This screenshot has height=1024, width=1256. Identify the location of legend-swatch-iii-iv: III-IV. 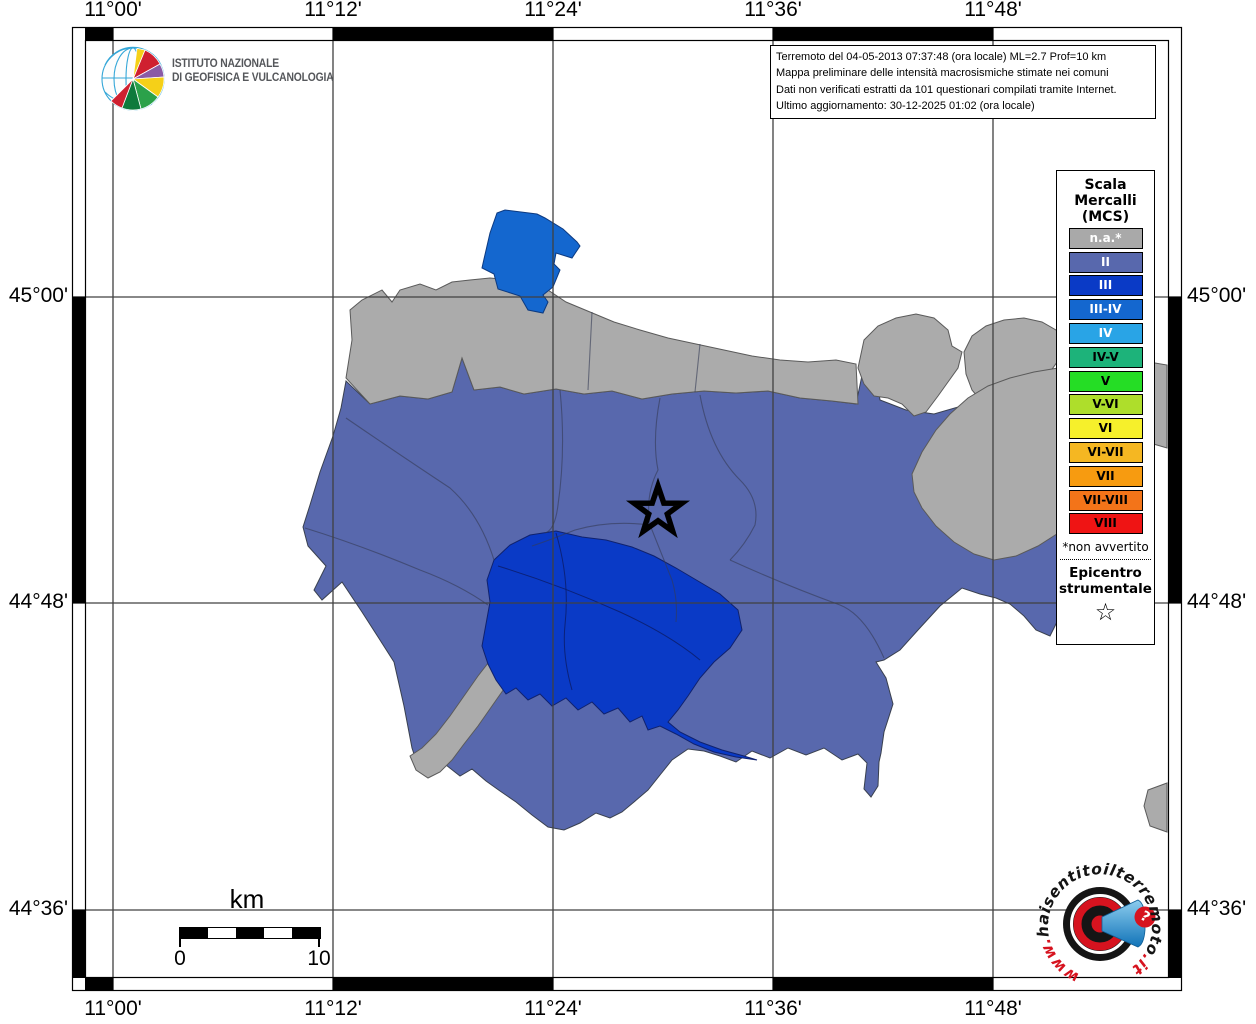
(1105, 310).